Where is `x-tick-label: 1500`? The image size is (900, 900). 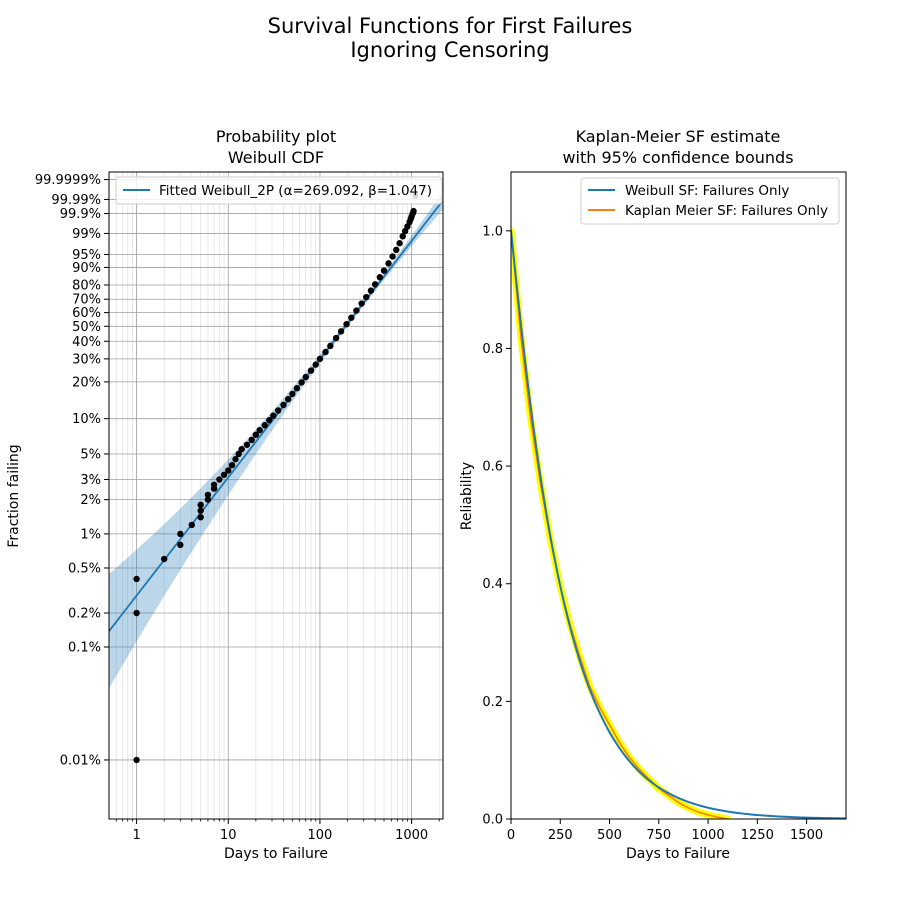 x-tick-label: 1500 is located at coordinates (806, 835).